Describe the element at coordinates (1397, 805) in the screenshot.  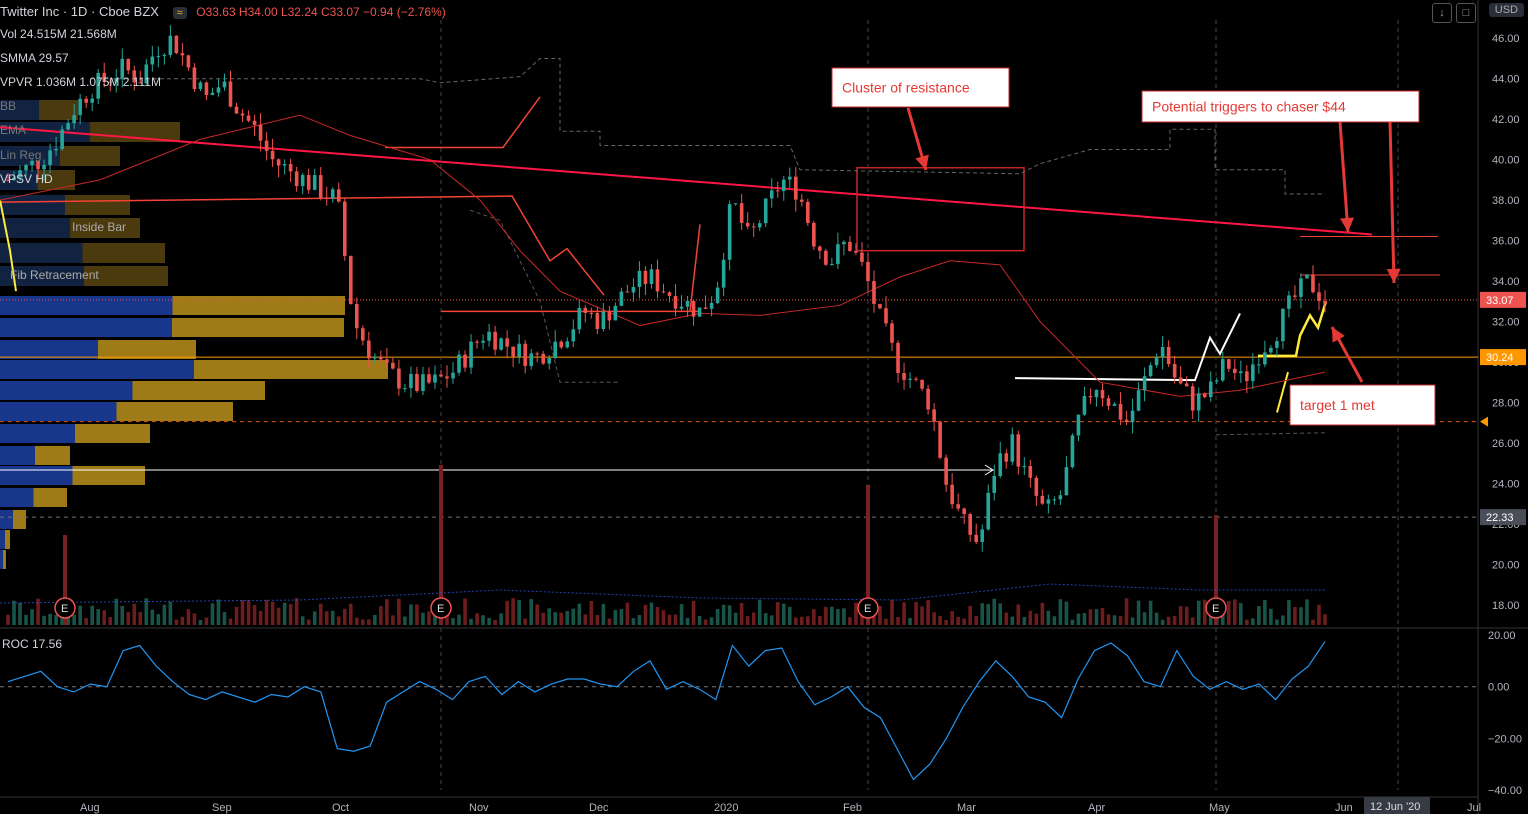
I see `crosshair-date-bg` at that location.